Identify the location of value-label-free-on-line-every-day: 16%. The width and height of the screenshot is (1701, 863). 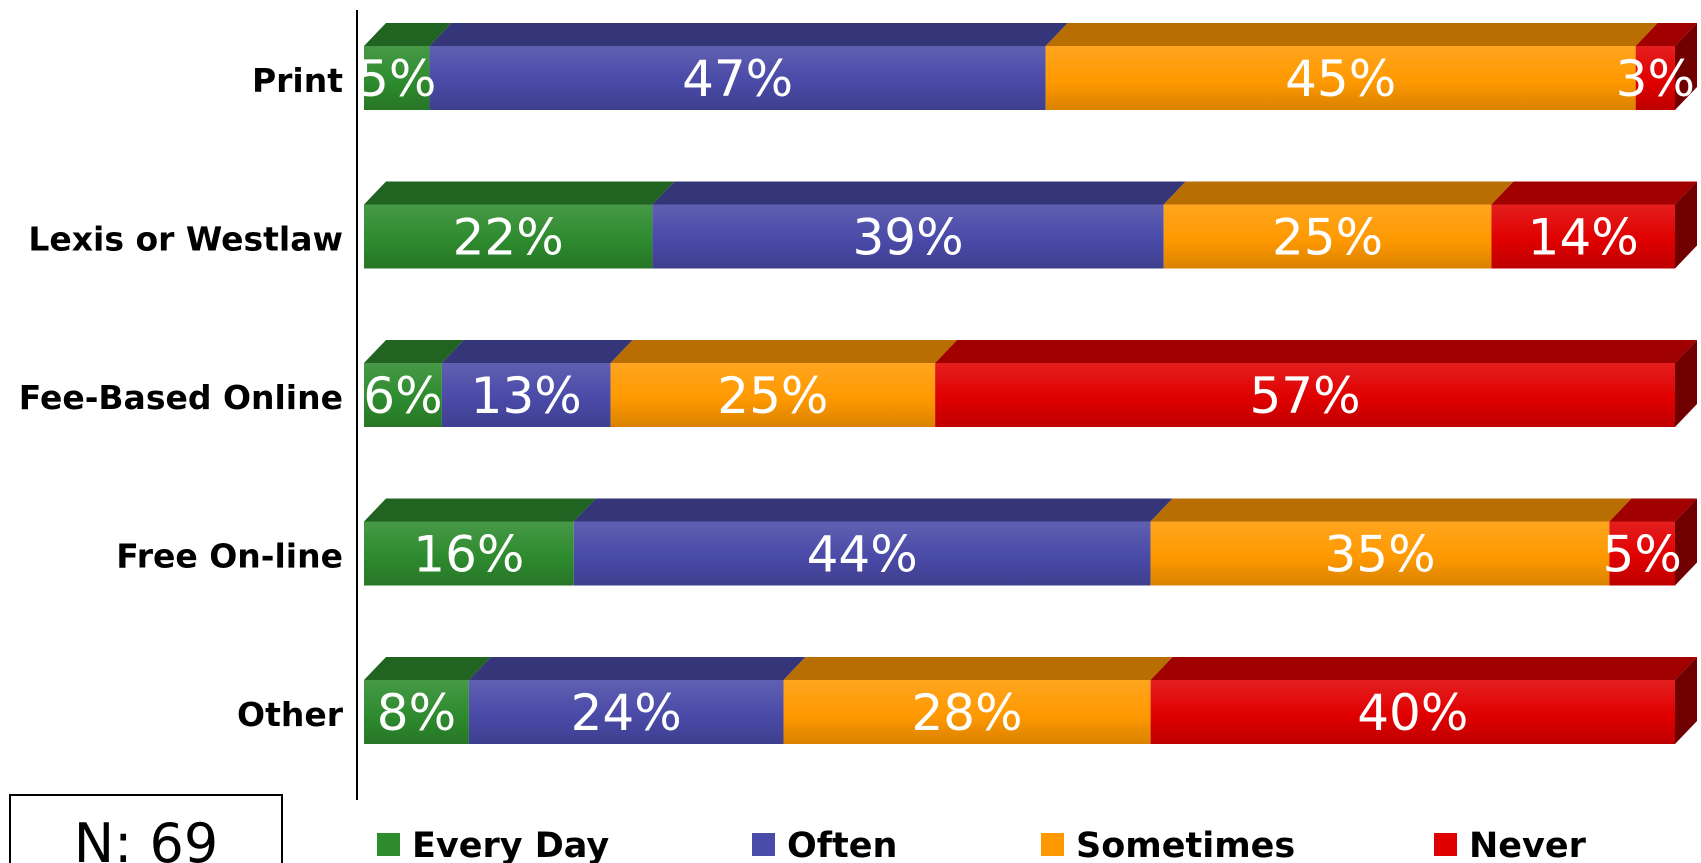
(468, 555).